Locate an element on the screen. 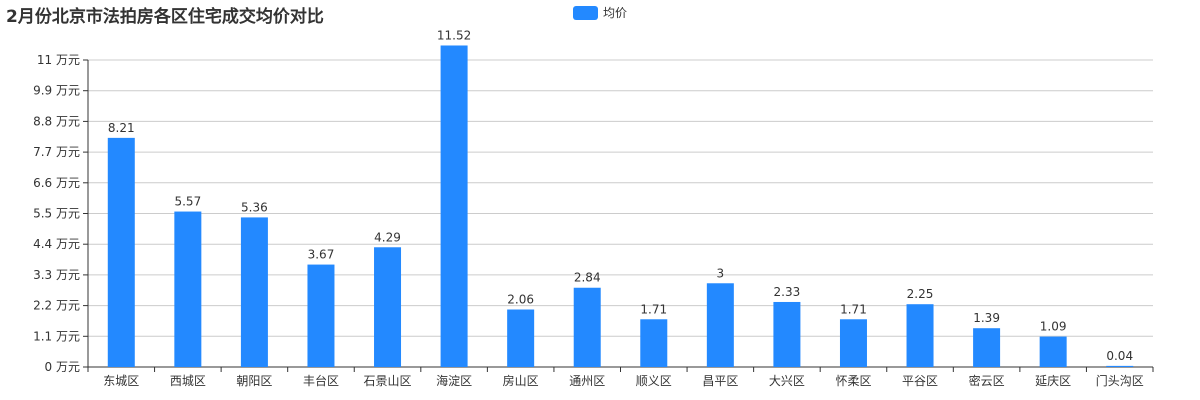  x-tick-label: 平谷区 is located at coordinates (920, 381).